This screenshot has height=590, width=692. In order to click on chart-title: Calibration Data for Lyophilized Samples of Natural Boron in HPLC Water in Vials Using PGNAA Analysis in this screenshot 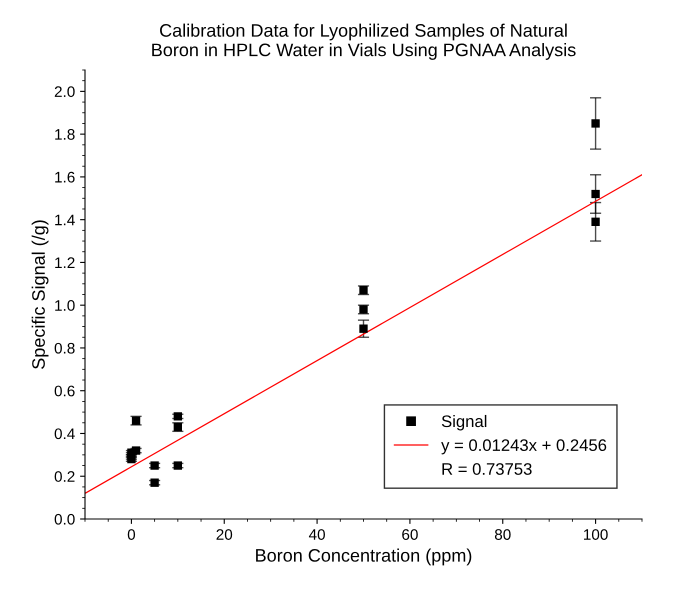, I will do `click(364, 42)`.